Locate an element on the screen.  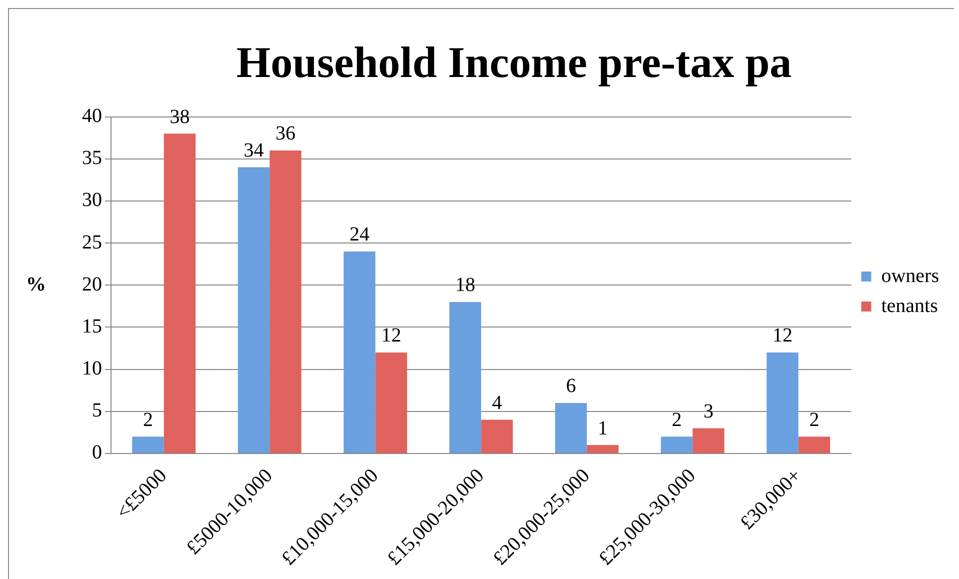
y-tick-label: 40 is located at coordinates (92, 116).